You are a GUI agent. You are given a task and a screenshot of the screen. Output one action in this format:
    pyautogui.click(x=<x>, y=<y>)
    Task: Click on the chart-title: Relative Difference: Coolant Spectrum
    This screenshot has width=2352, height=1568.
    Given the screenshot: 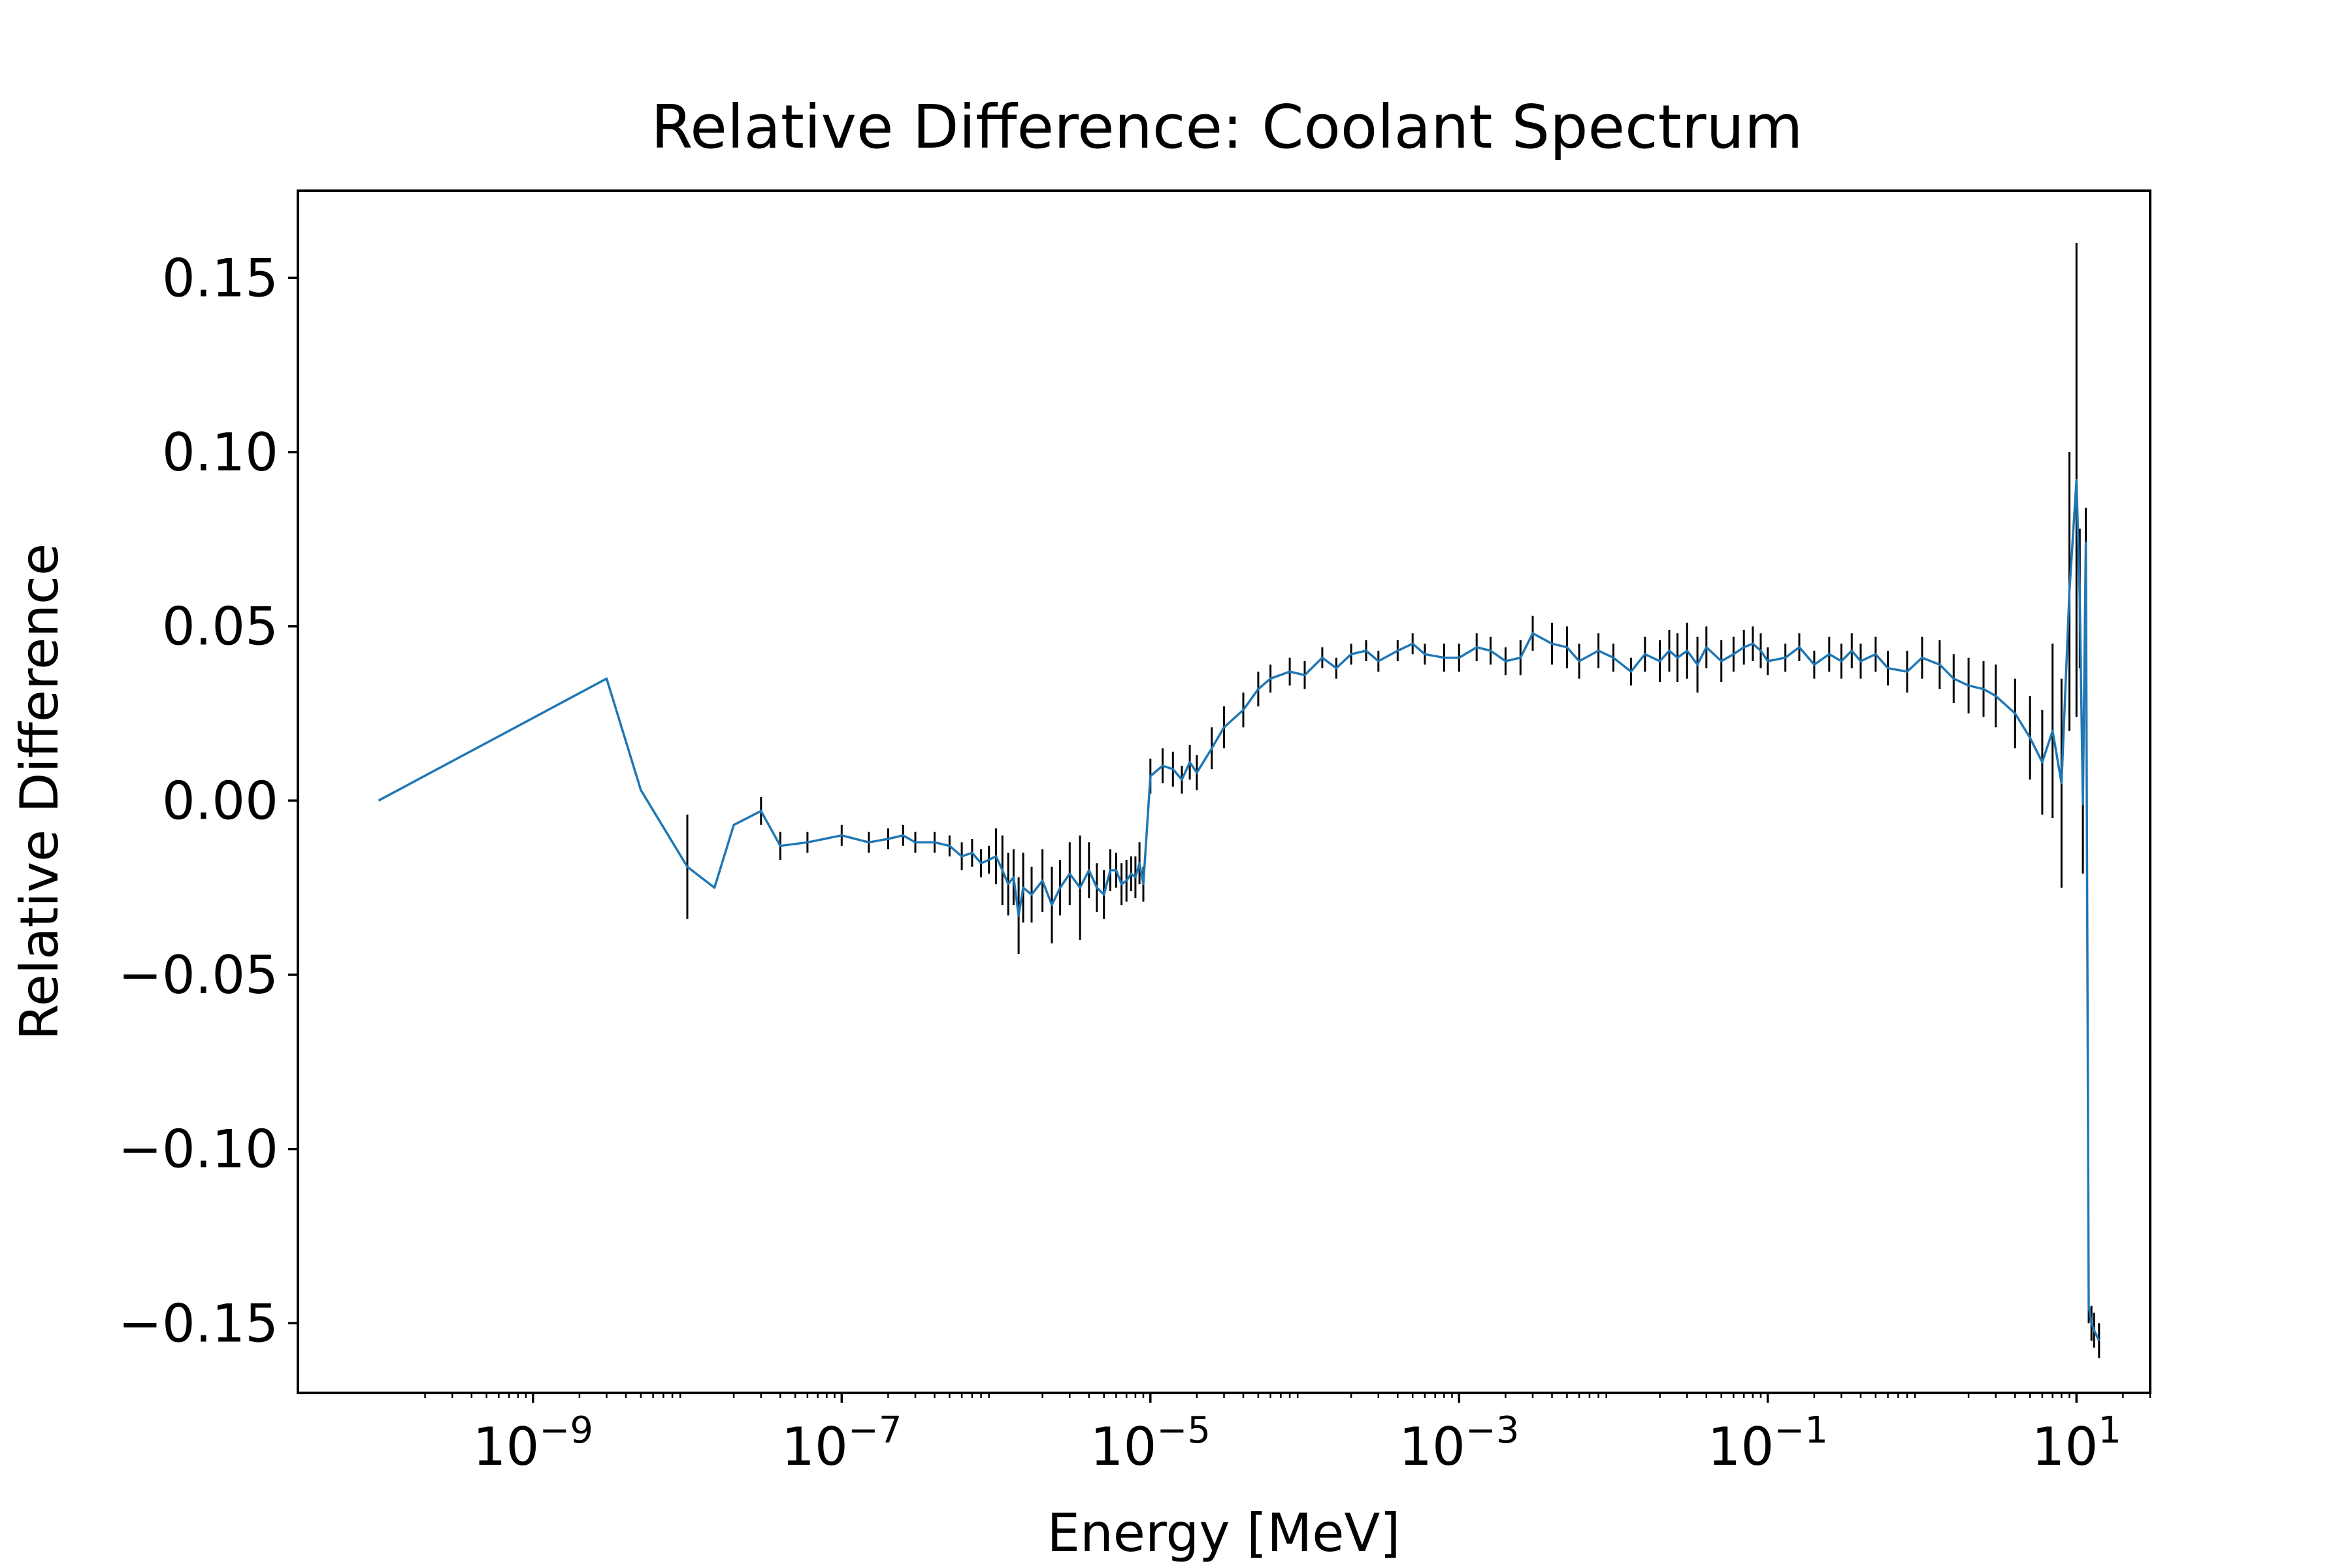 What is the action you would take?
    pyautogui.click(x=1227, y=127)
    